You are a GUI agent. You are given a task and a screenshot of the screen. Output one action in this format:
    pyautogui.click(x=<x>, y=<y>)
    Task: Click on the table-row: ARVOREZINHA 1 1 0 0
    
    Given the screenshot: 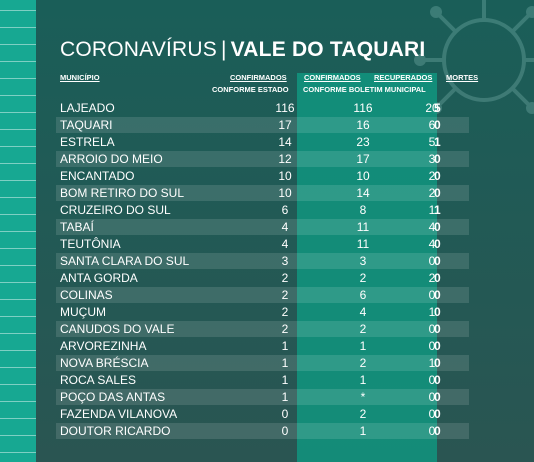 What is the action you would take?
    pyautogui.click(x=262, y=346)
    